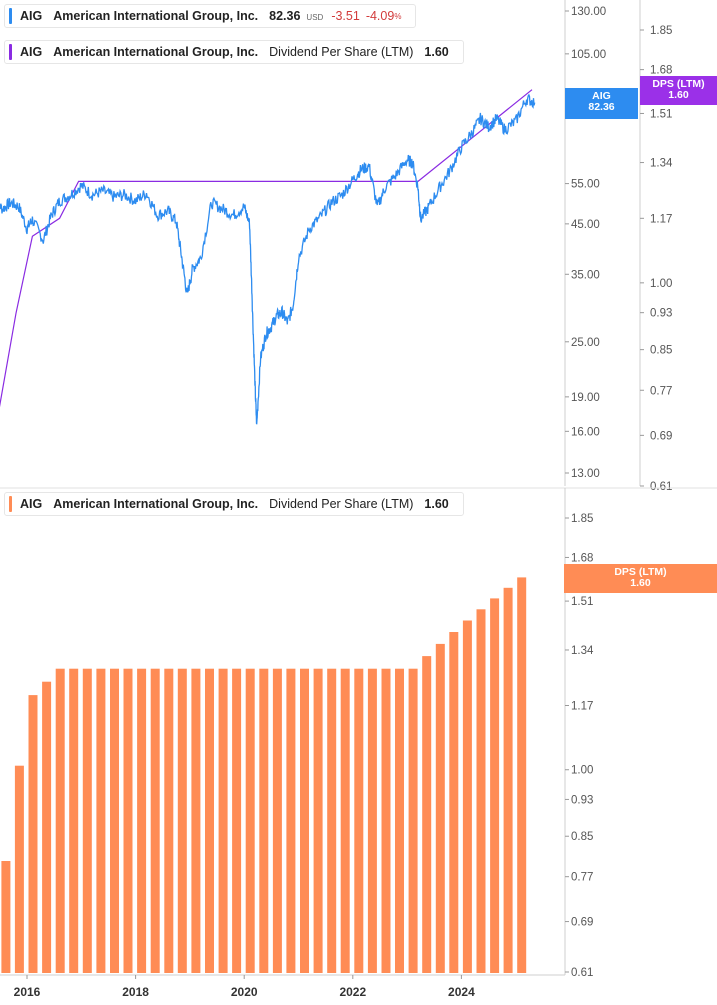  I want to click on x-axis-tick-label: 2020, so click(244, 992).